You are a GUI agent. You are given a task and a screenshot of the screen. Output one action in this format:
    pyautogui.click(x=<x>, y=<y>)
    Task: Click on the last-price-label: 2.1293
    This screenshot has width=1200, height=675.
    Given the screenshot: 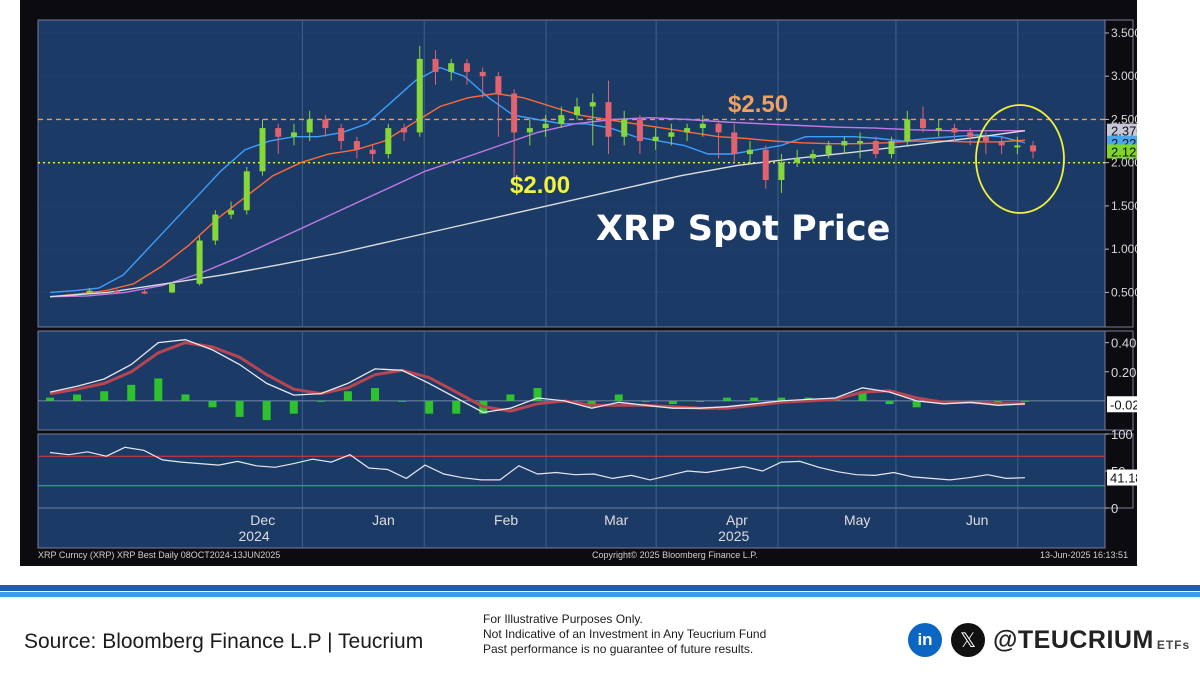 What is the action you would take?
    pyautogui.click(x=1124, y=151)
    